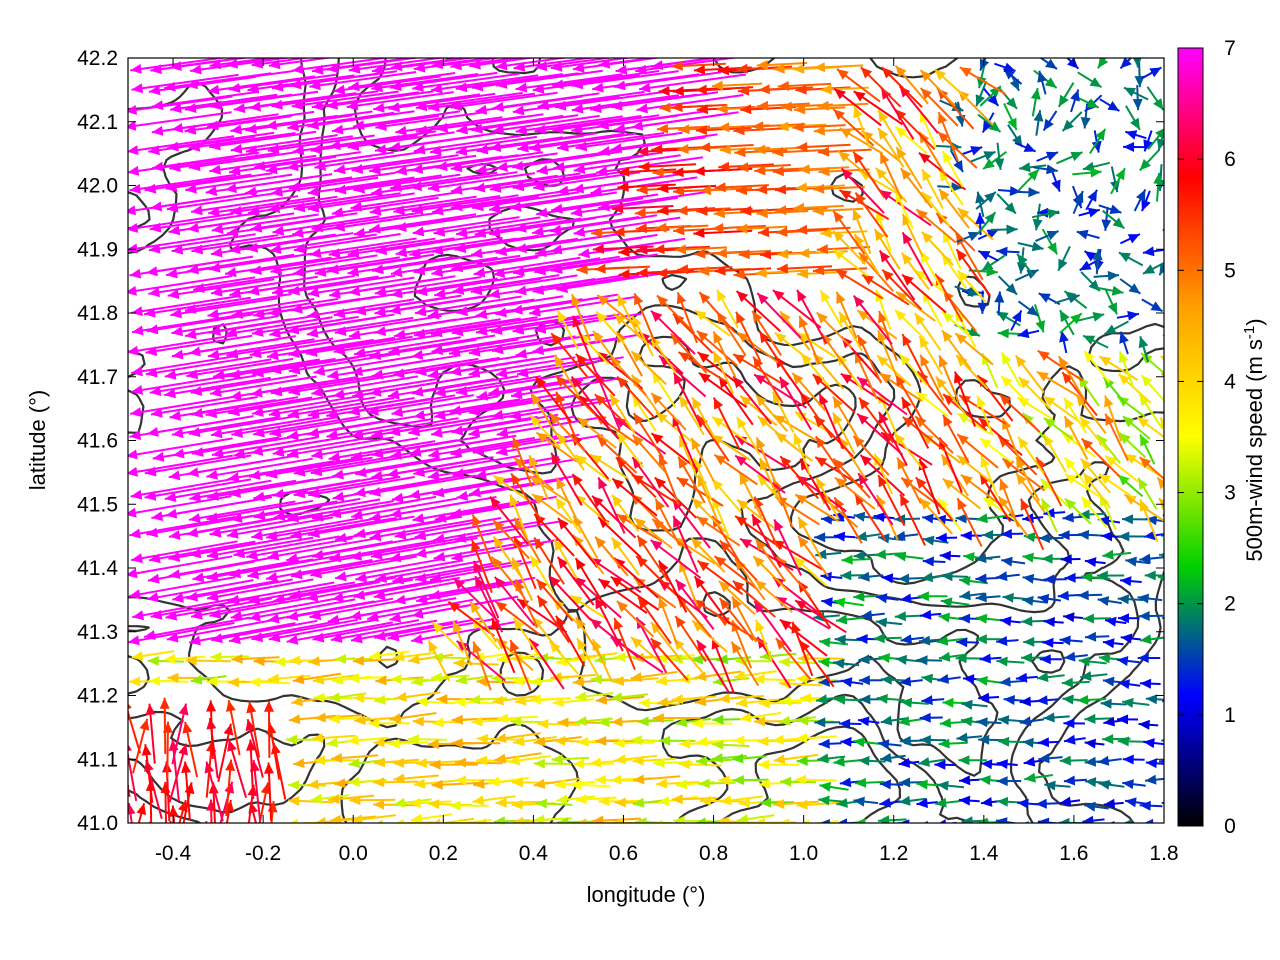 The image size is (1280, 960). I want to click on y-tick-label: 41.8, so click(97, 313).